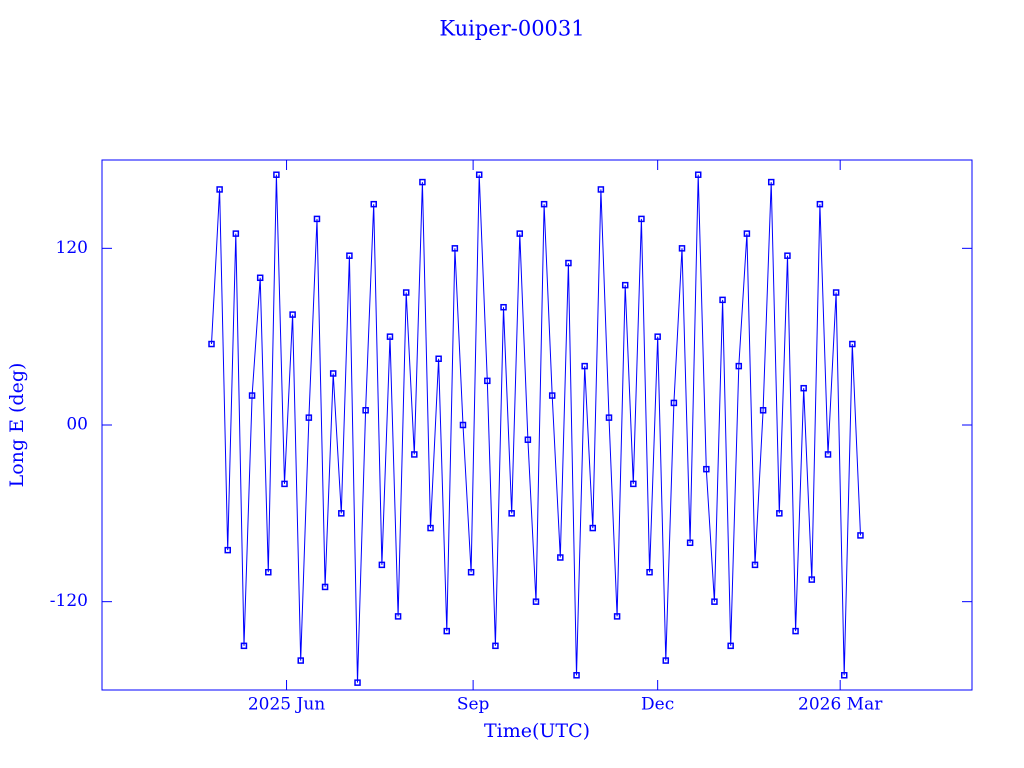 This screenshot has height=768, width=1024. Describe the element at coordinates (537, 731) in the screenshot. I see `x-axis-label: Time(UTC)` at that location.